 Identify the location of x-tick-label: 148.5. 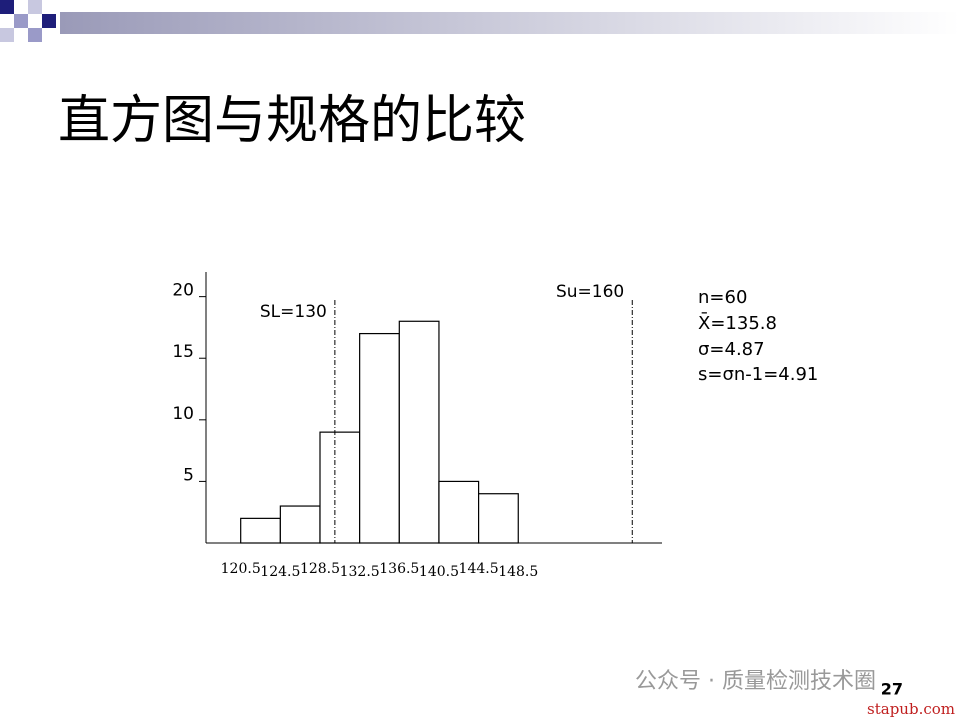
(518, 572).